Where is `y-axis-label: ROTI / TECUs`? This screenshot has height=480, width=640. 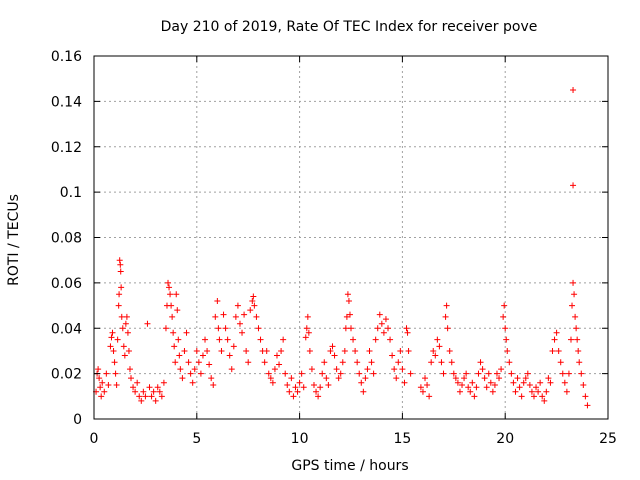 y-axis-label: ROTI / TECUs is located at coordinates (14, 240).